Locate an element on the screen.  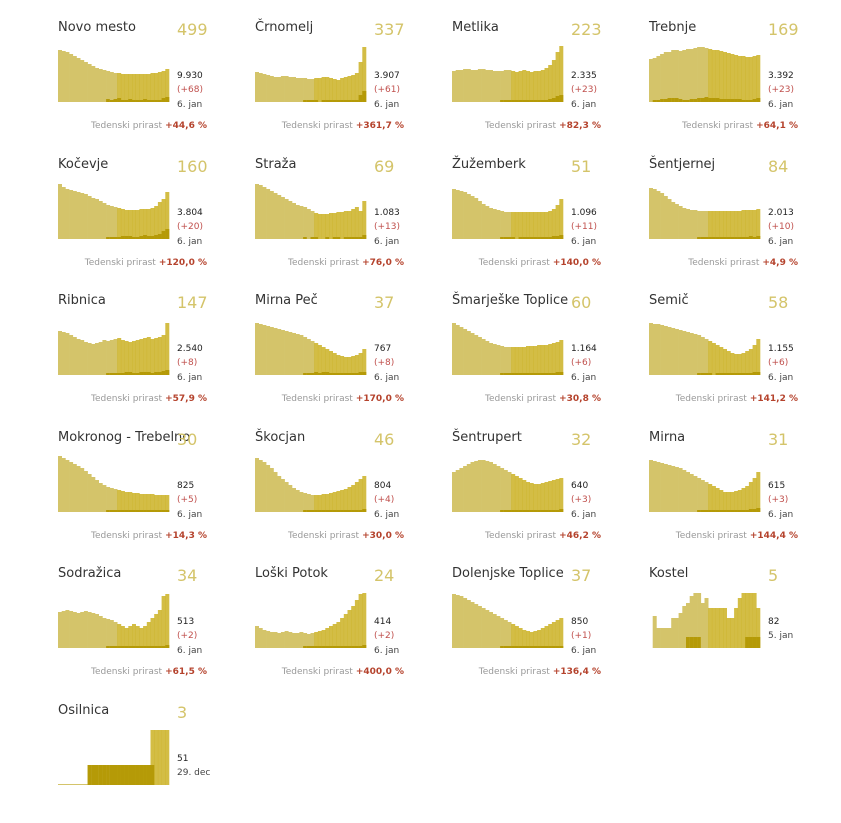
total-count: 2.335 is located at coordinates (584, 76).